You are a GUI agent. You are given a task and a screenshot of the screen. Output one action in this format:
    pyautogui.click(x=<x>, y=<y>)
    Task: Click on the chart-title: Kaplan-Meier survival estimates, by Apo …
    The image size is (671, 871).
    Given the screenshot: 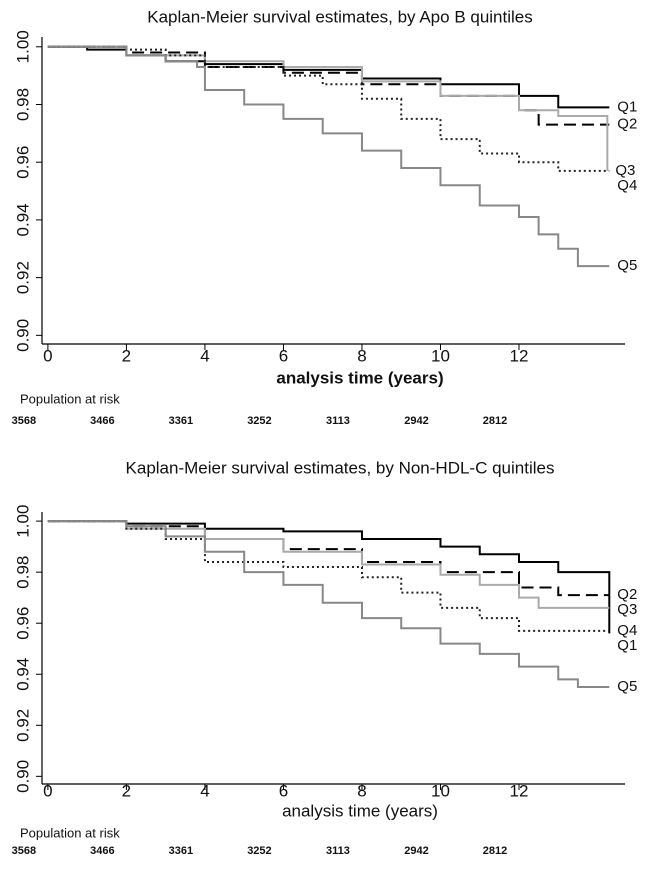 What is the action you would take?
    pyautogui.click(x=340, y=16)
    